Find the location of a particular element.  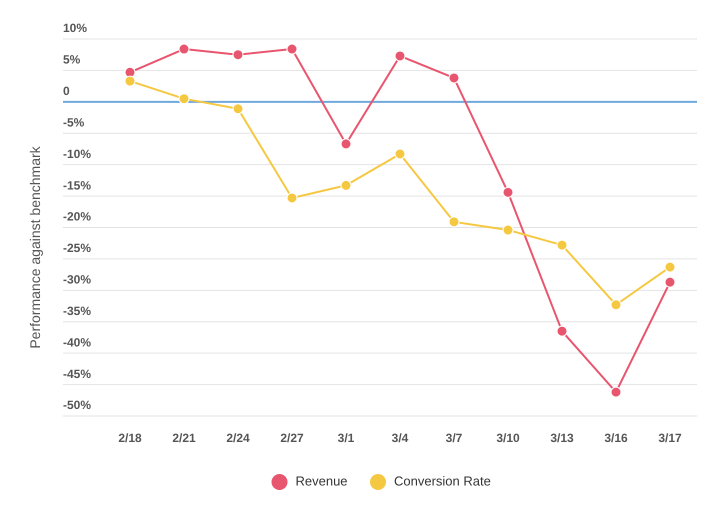

x-tick-label: 3/16 is located at coordinates (616, 438).